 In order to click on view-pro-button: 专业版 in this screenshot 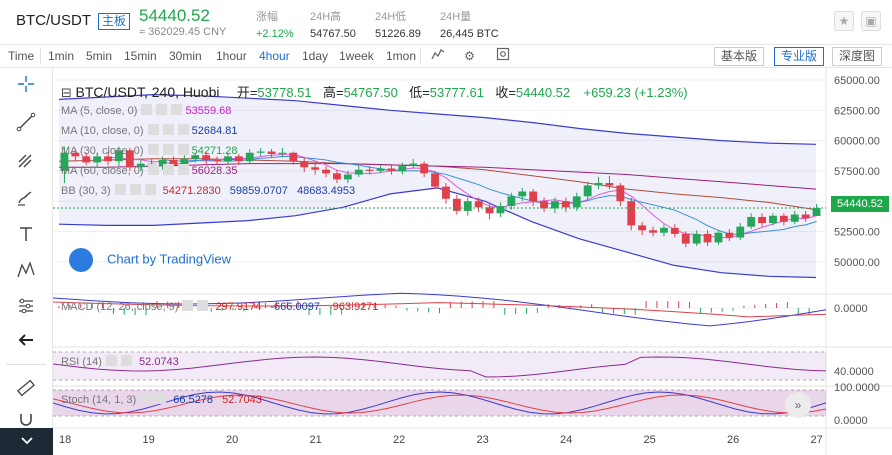, I will do `click(799, 56)`.